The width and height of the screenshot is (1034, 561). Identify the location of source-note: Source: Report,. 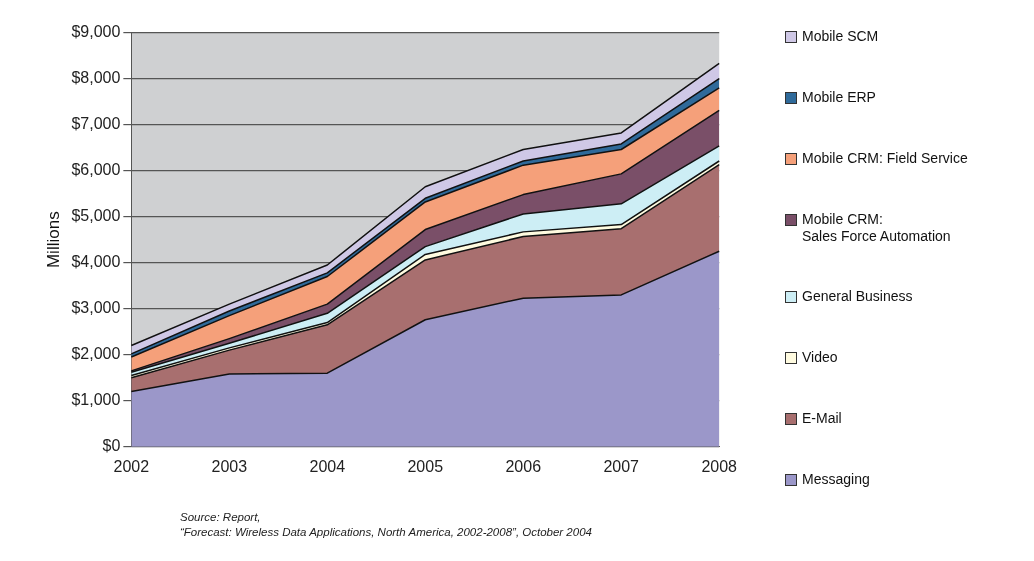
(221, 517).